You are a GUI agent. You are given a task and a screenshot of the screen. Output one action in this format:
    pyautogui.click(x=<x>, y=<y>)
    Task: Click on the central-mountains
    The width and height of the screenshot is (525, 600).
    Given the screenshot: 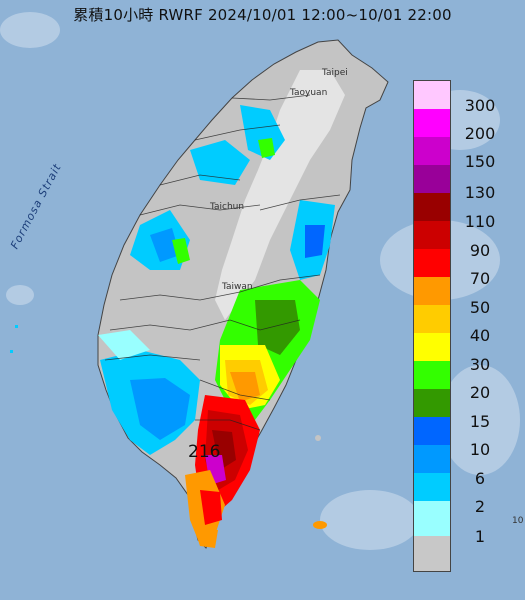 What is the action you would take?
    pyautogui.click(x=280, y=195)
    